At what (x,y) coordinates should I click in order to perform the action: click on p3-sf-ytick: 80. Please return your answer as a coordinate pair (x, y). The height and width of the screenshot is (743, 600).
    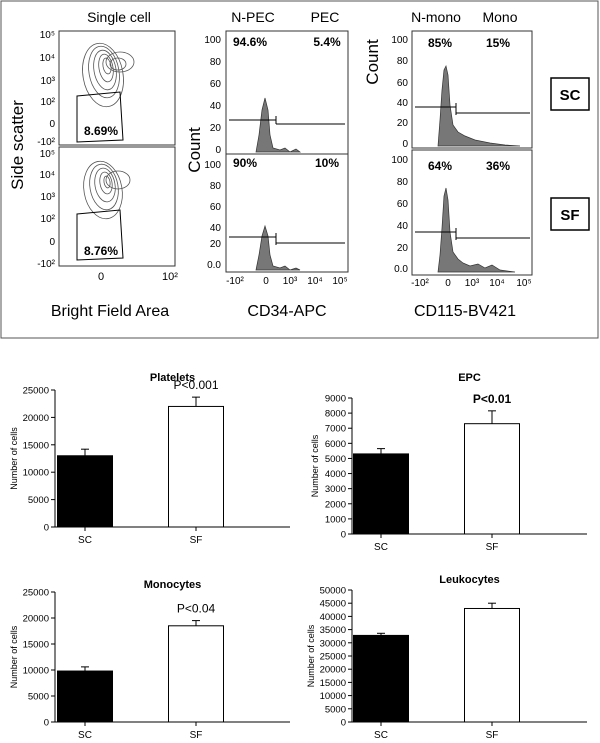
    Looking at the image, I should click on (403, 182).